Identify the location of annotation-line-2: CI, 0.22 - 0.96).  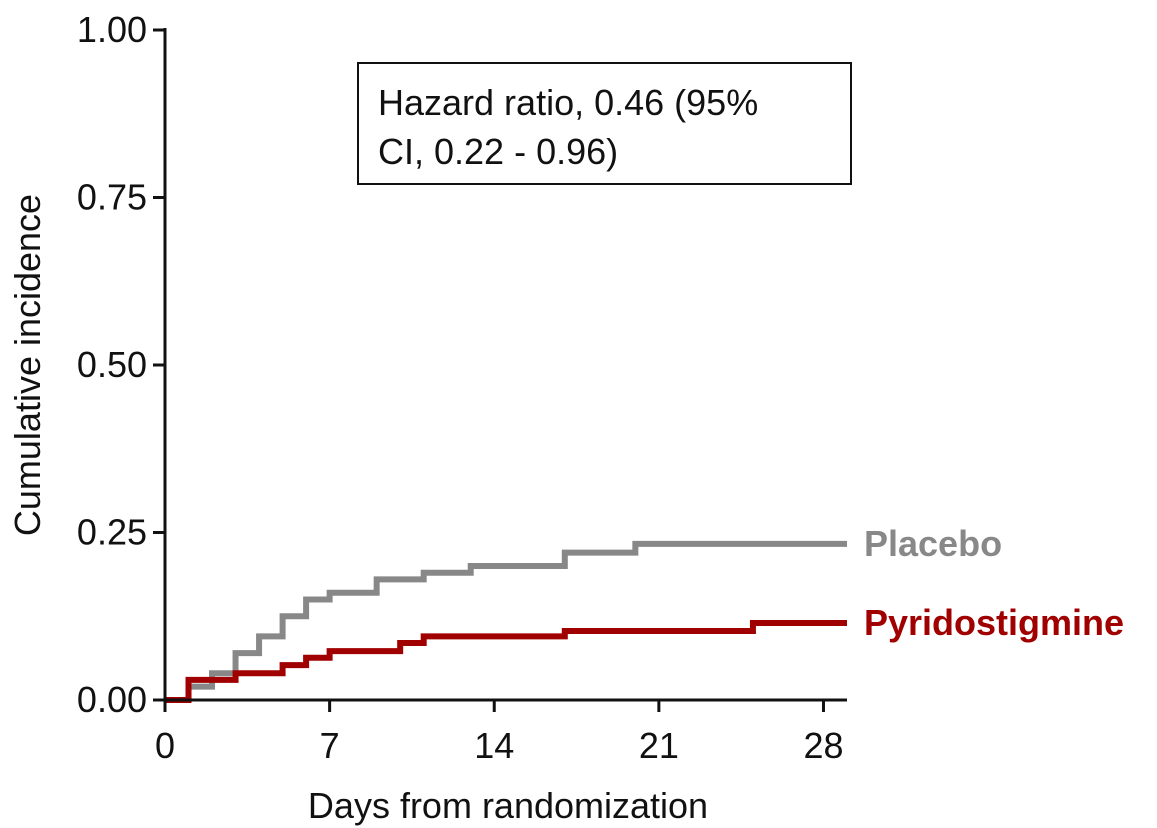
(498, 151).